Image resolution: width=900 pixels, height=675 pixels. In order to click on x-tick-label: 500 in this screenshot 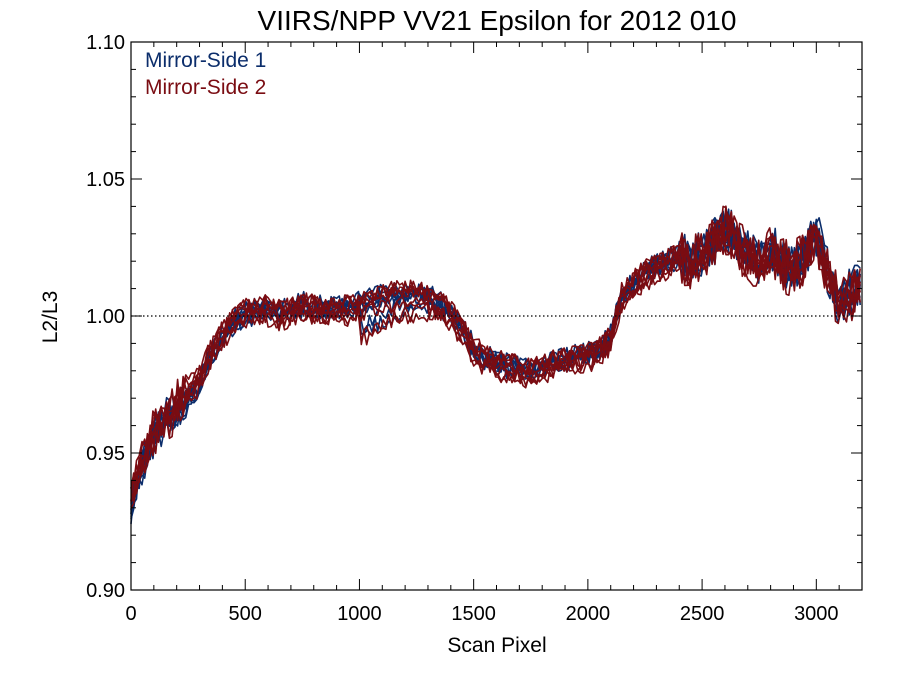, I will do `click(245, 614)`.